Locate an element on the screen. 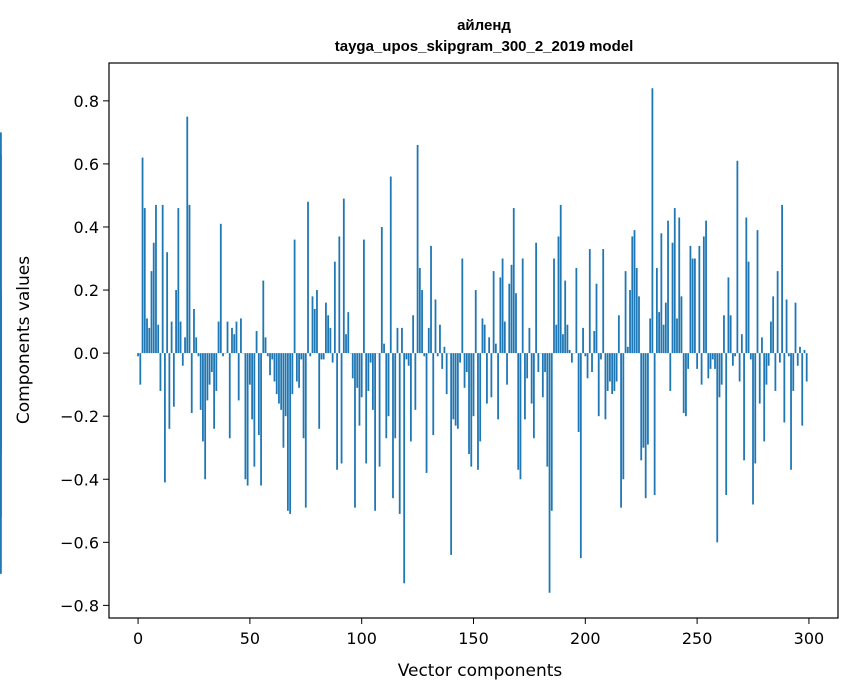  y-axis-label: Components values is located at coordinates (24, 340).